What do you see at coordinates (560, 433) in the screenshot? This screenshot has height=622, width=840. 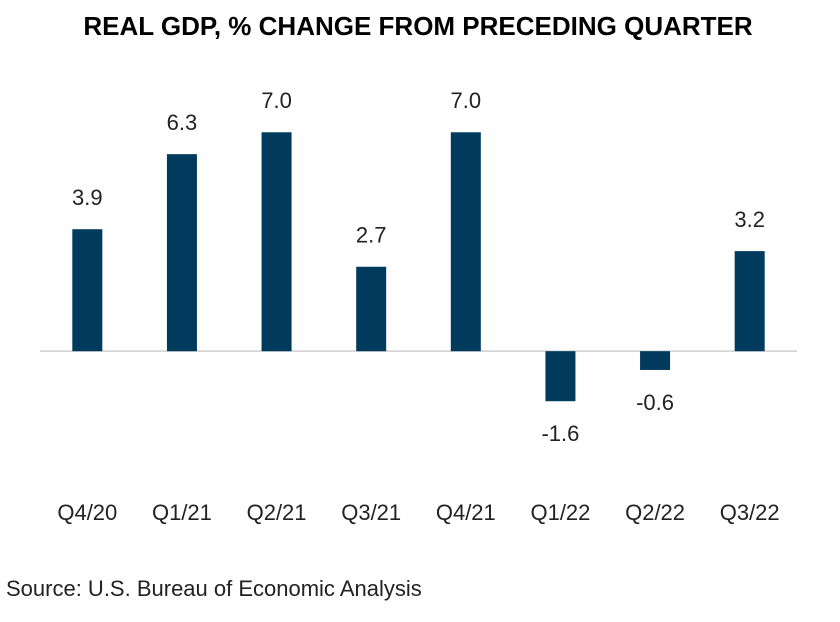 I see `data-label: -1.6` at bounding box center [560, 433].